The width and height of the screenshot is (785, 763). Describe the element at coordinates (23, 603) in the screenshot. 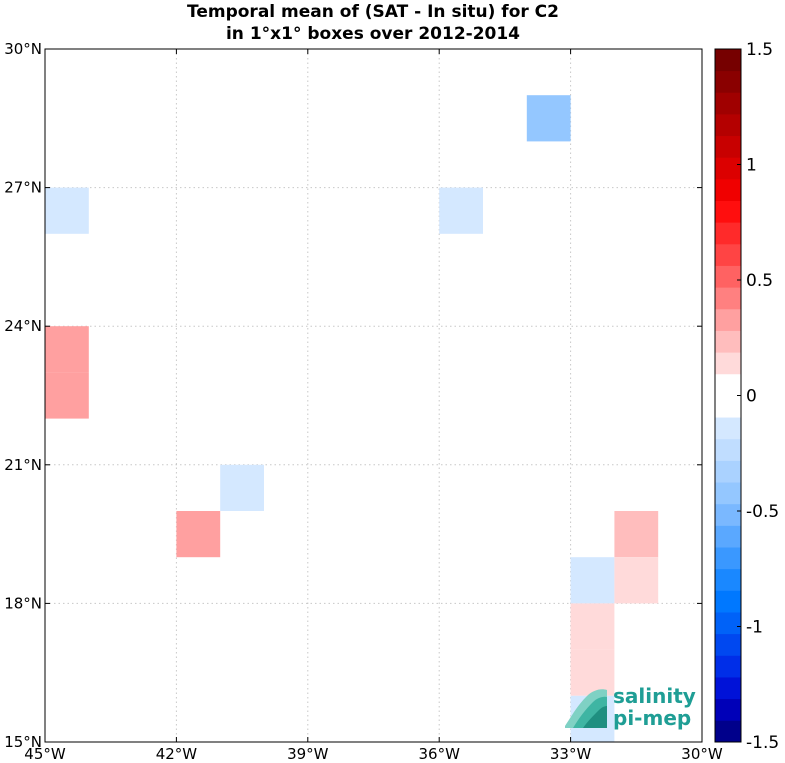

I see `y-tick-label: 18°N` at that location.